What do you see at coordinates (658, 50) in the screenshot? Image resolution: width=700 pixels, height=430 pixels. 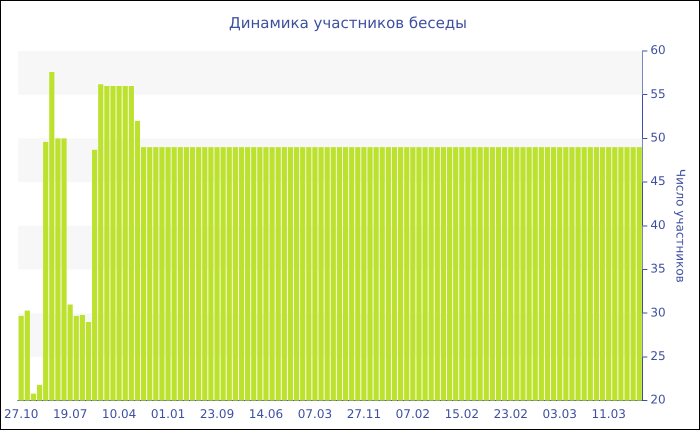 I see `y-tick-label: 60` at bounding box center [658, 50].